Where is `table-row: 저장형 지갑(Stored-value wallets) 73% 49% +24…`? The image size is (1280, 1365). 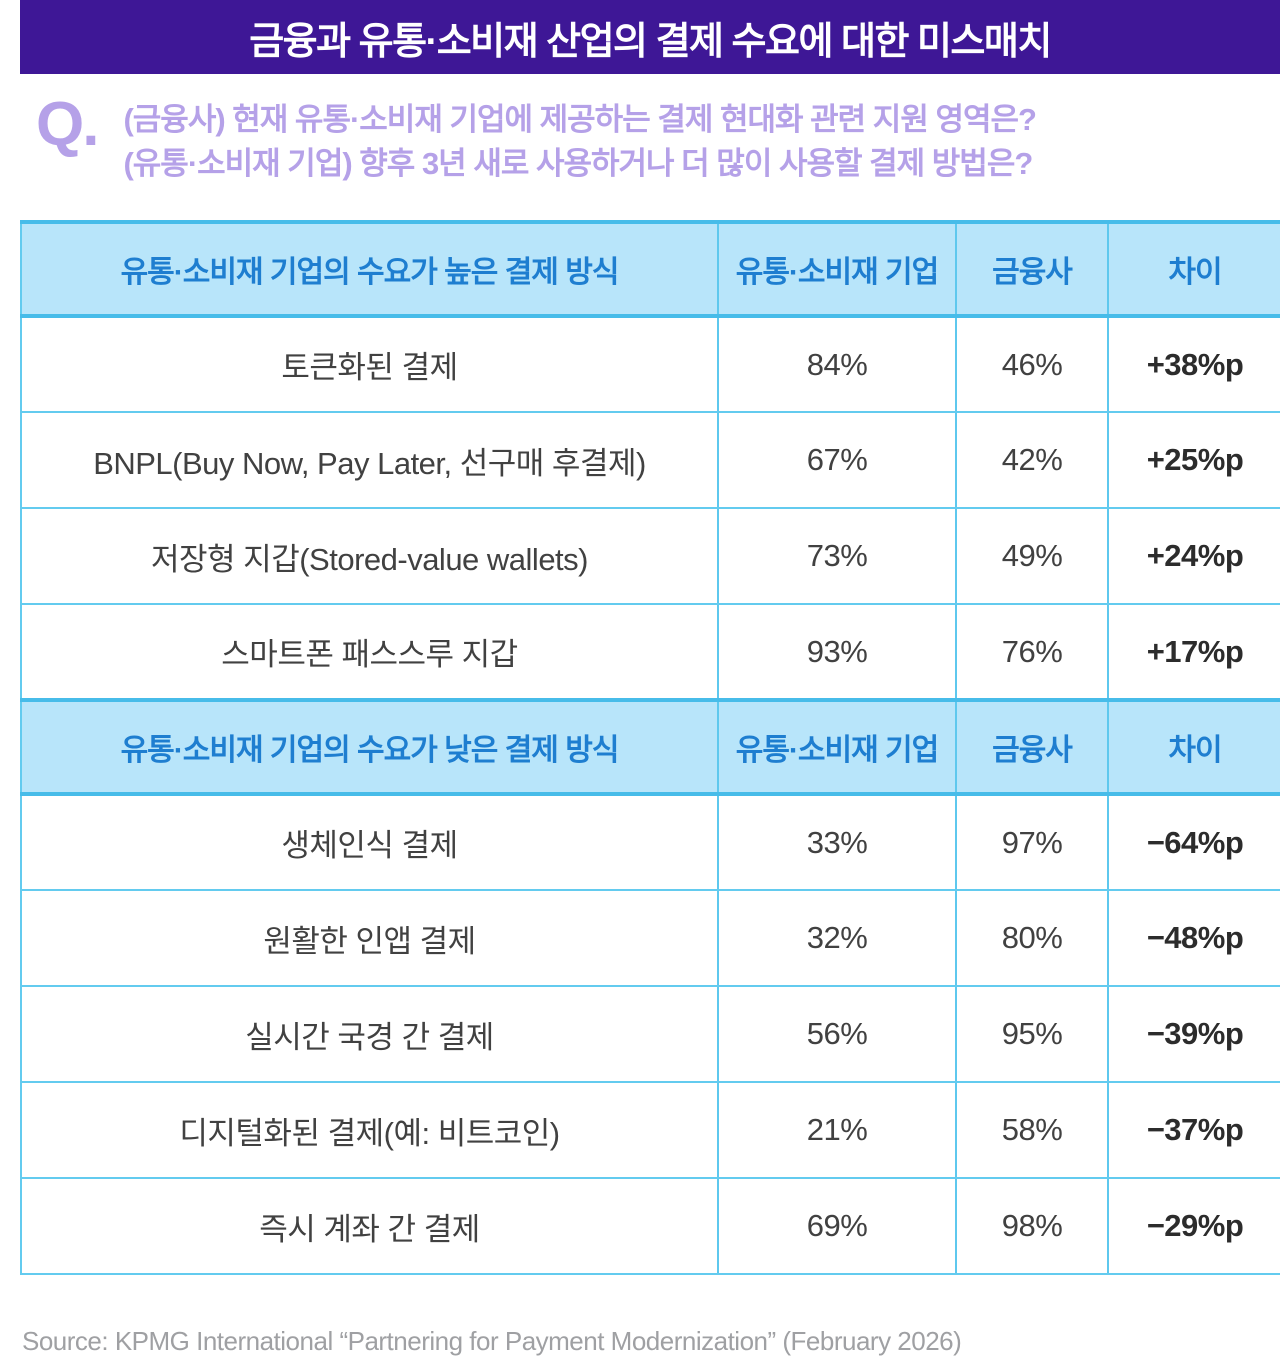
table-row: 저장형 지갑(Stored-value wallets) 73% 49% +24… is located at coordinates (650, 556).